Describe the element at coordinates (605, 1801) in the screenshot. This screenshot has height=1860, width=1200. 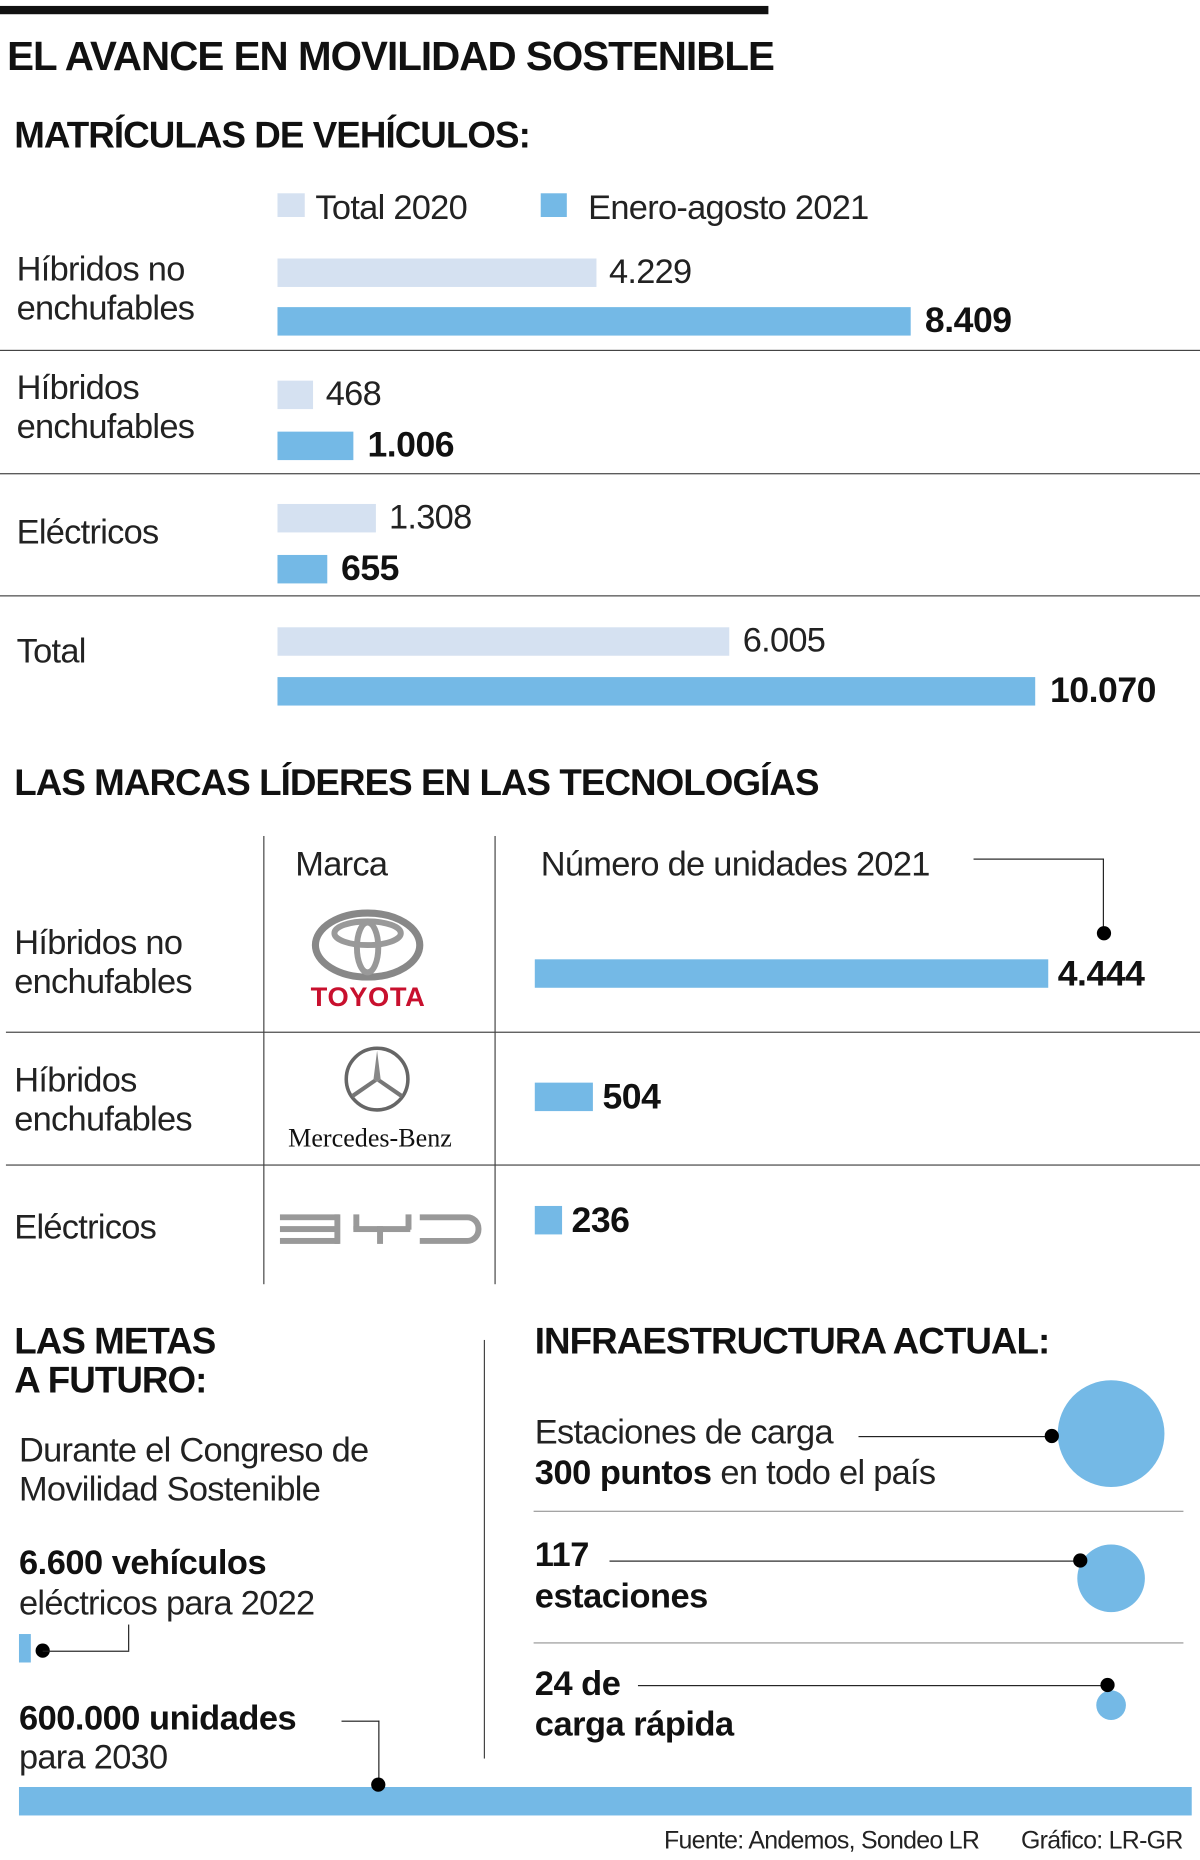
I see `goal-2030-bar` at that location.